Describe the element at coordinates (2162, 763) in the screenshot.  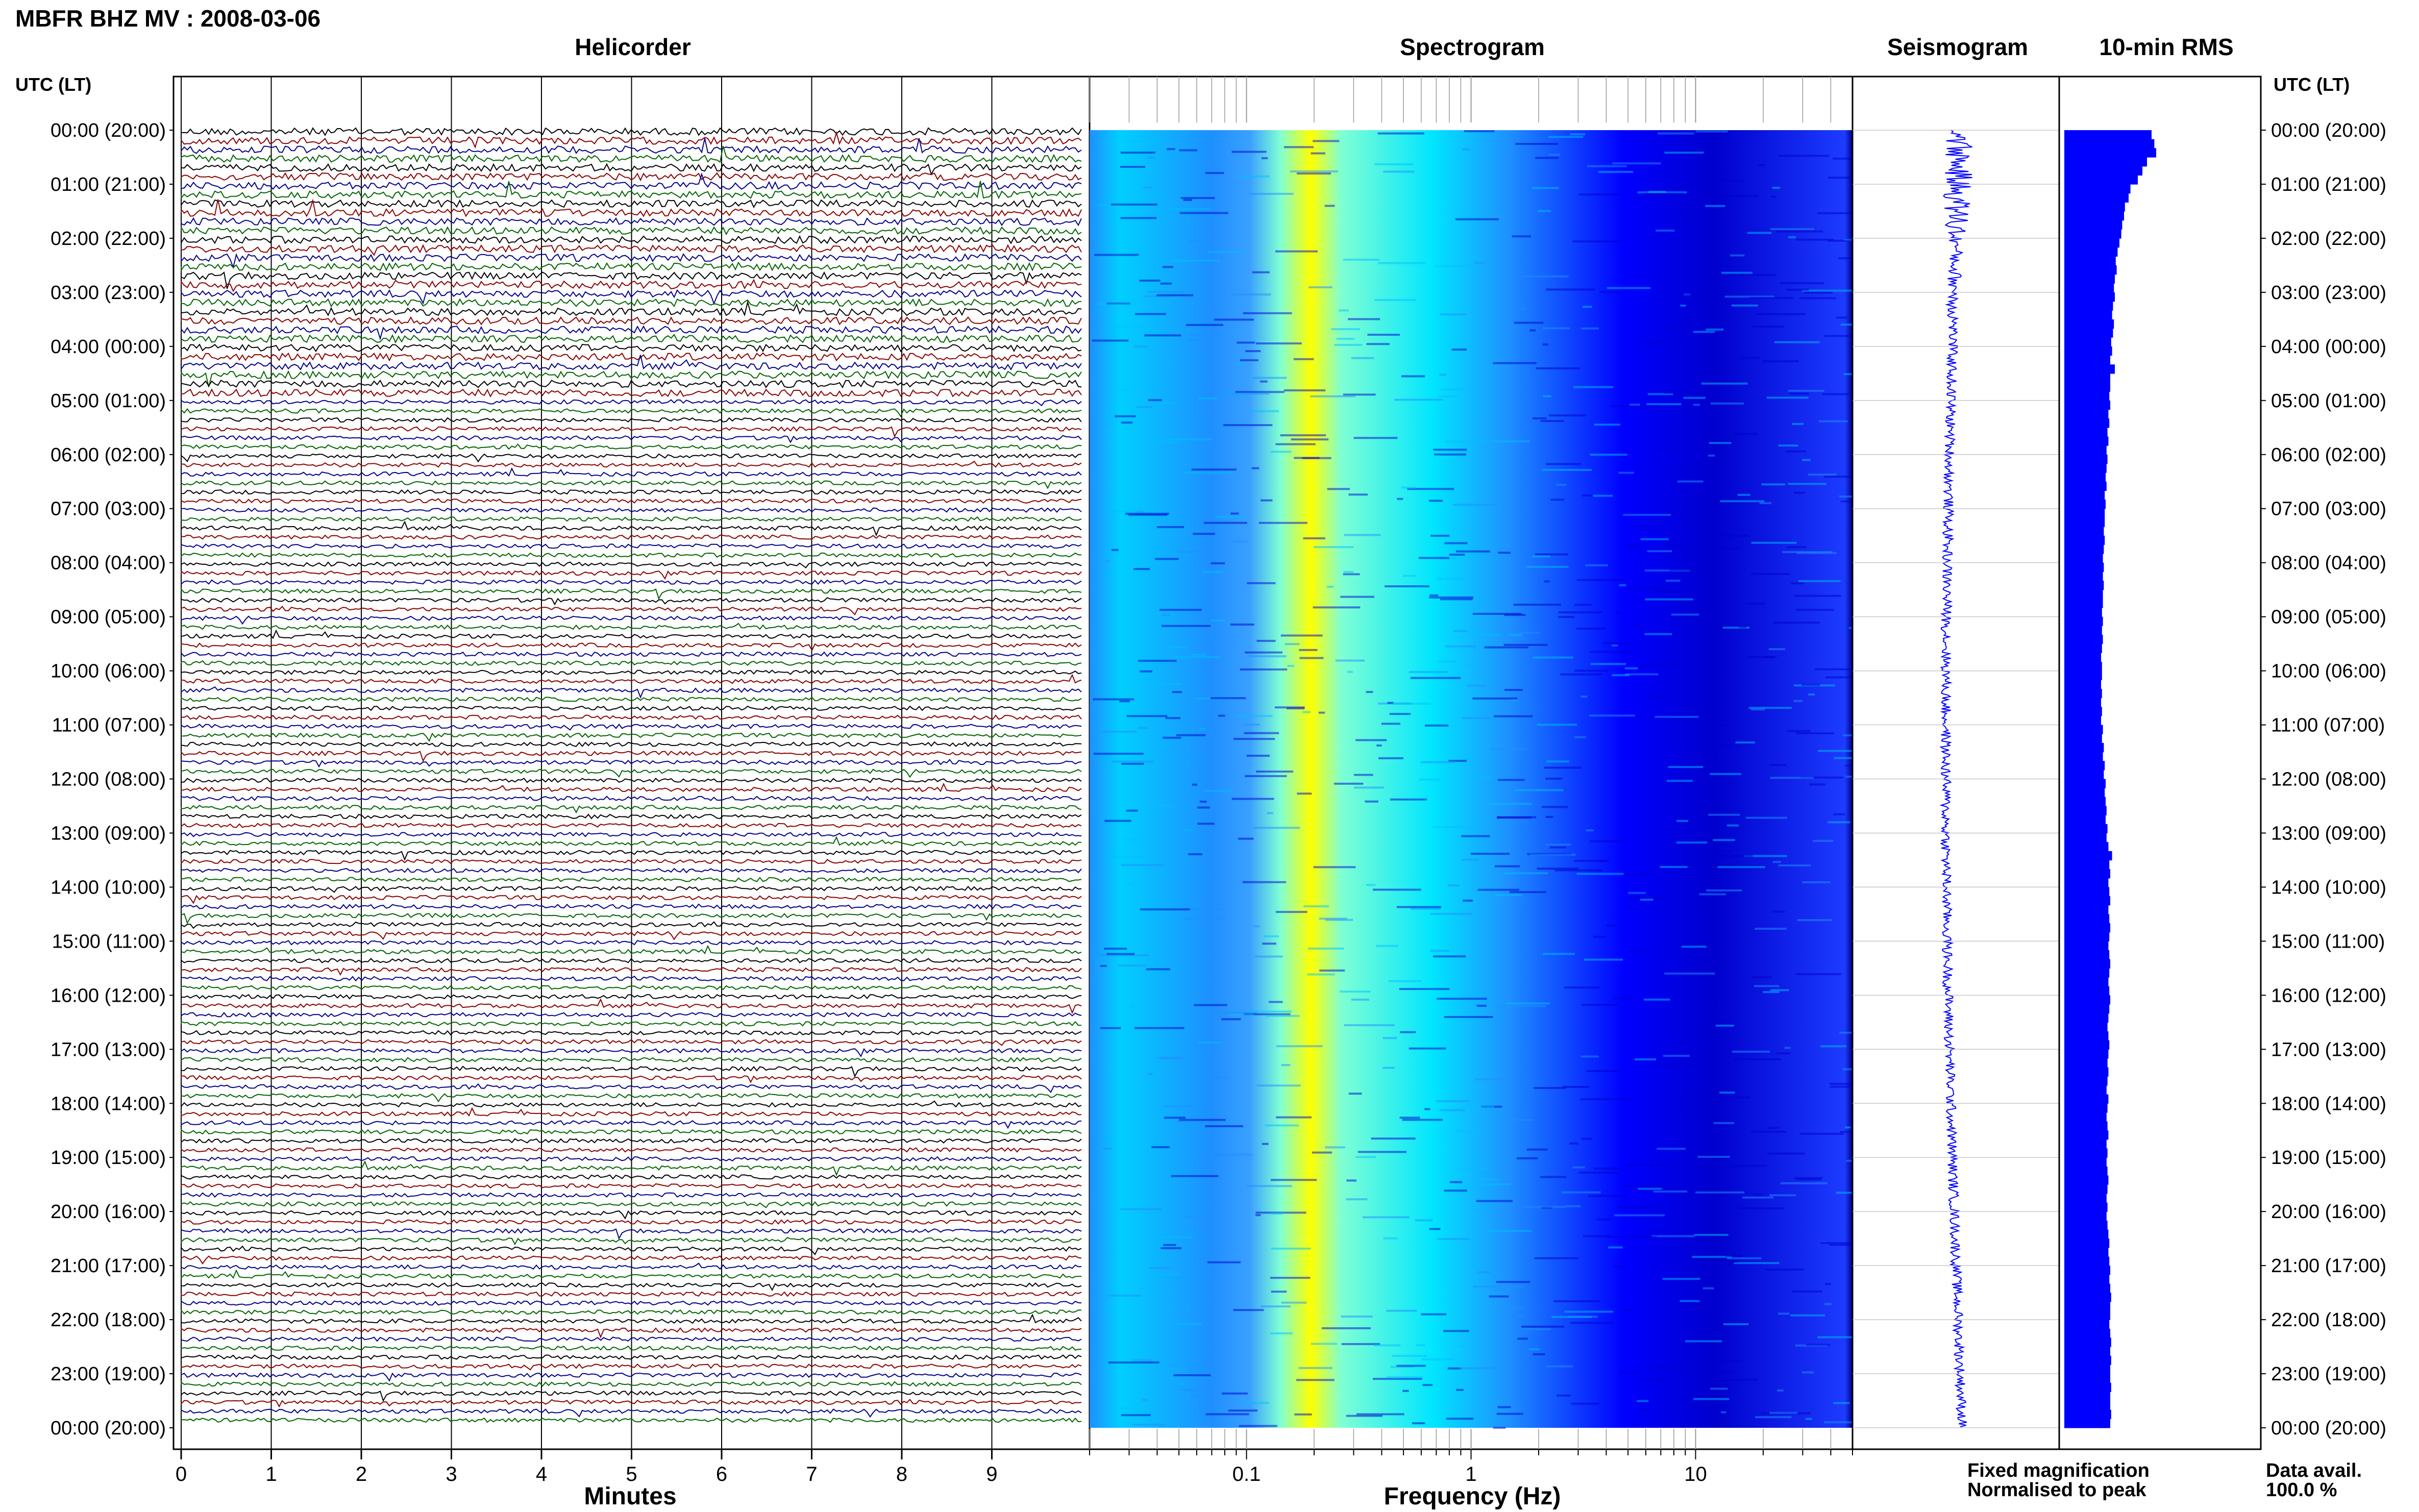
I see `rms-plot` at that location.